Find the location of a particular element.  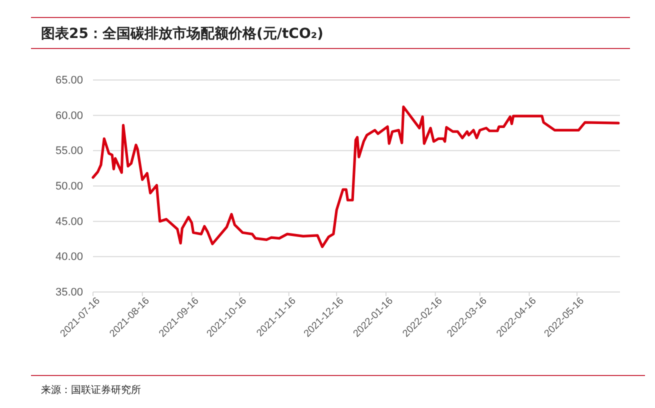

chart-title: 图表25：全国碳排放市场配额价格(元/tCO₂) is located at coordinates (182, 33).